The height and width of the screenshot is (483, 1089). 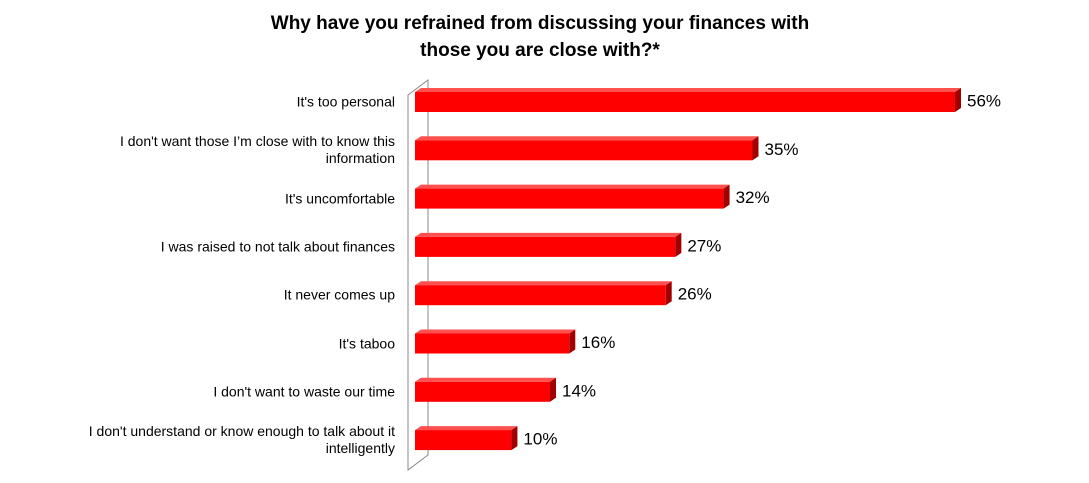 I want to click on value-label: 26%, so click(x=695, y=294).